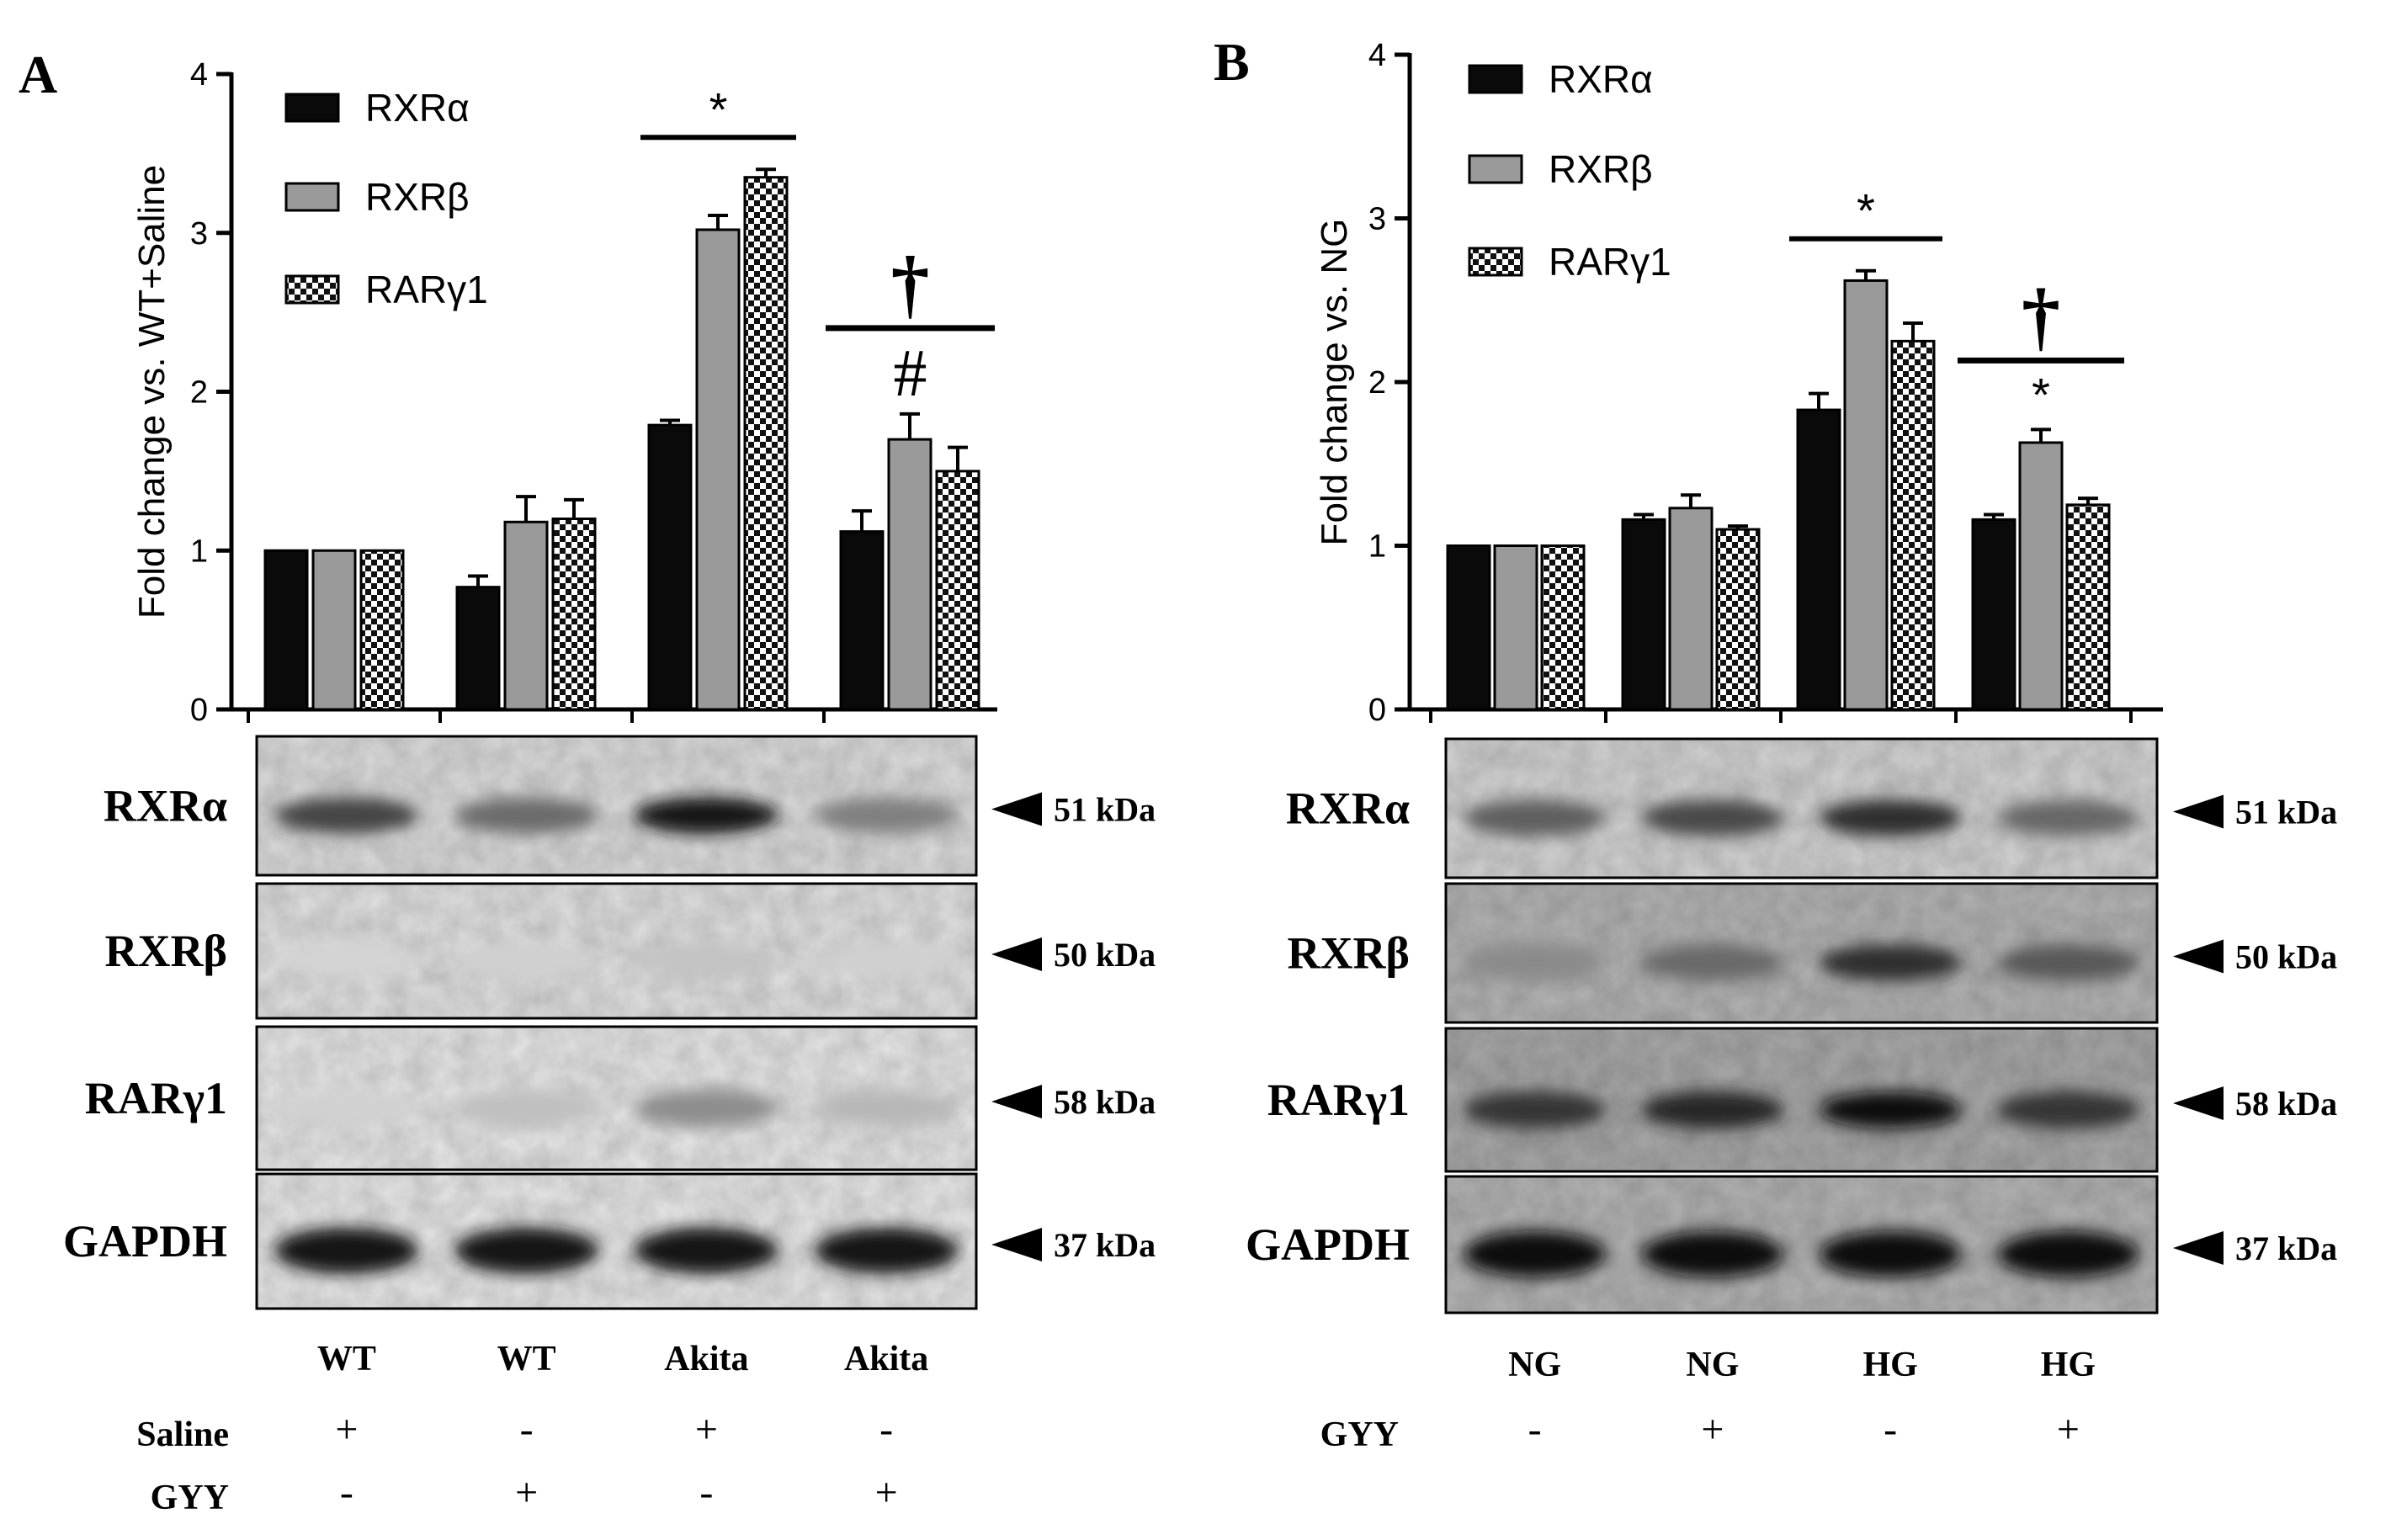 The height and width of the screenshot is (1540, 2391). Describe the element at coordinates (911, 374) in the screenshot. I see `significance-symbol: #` at that location.